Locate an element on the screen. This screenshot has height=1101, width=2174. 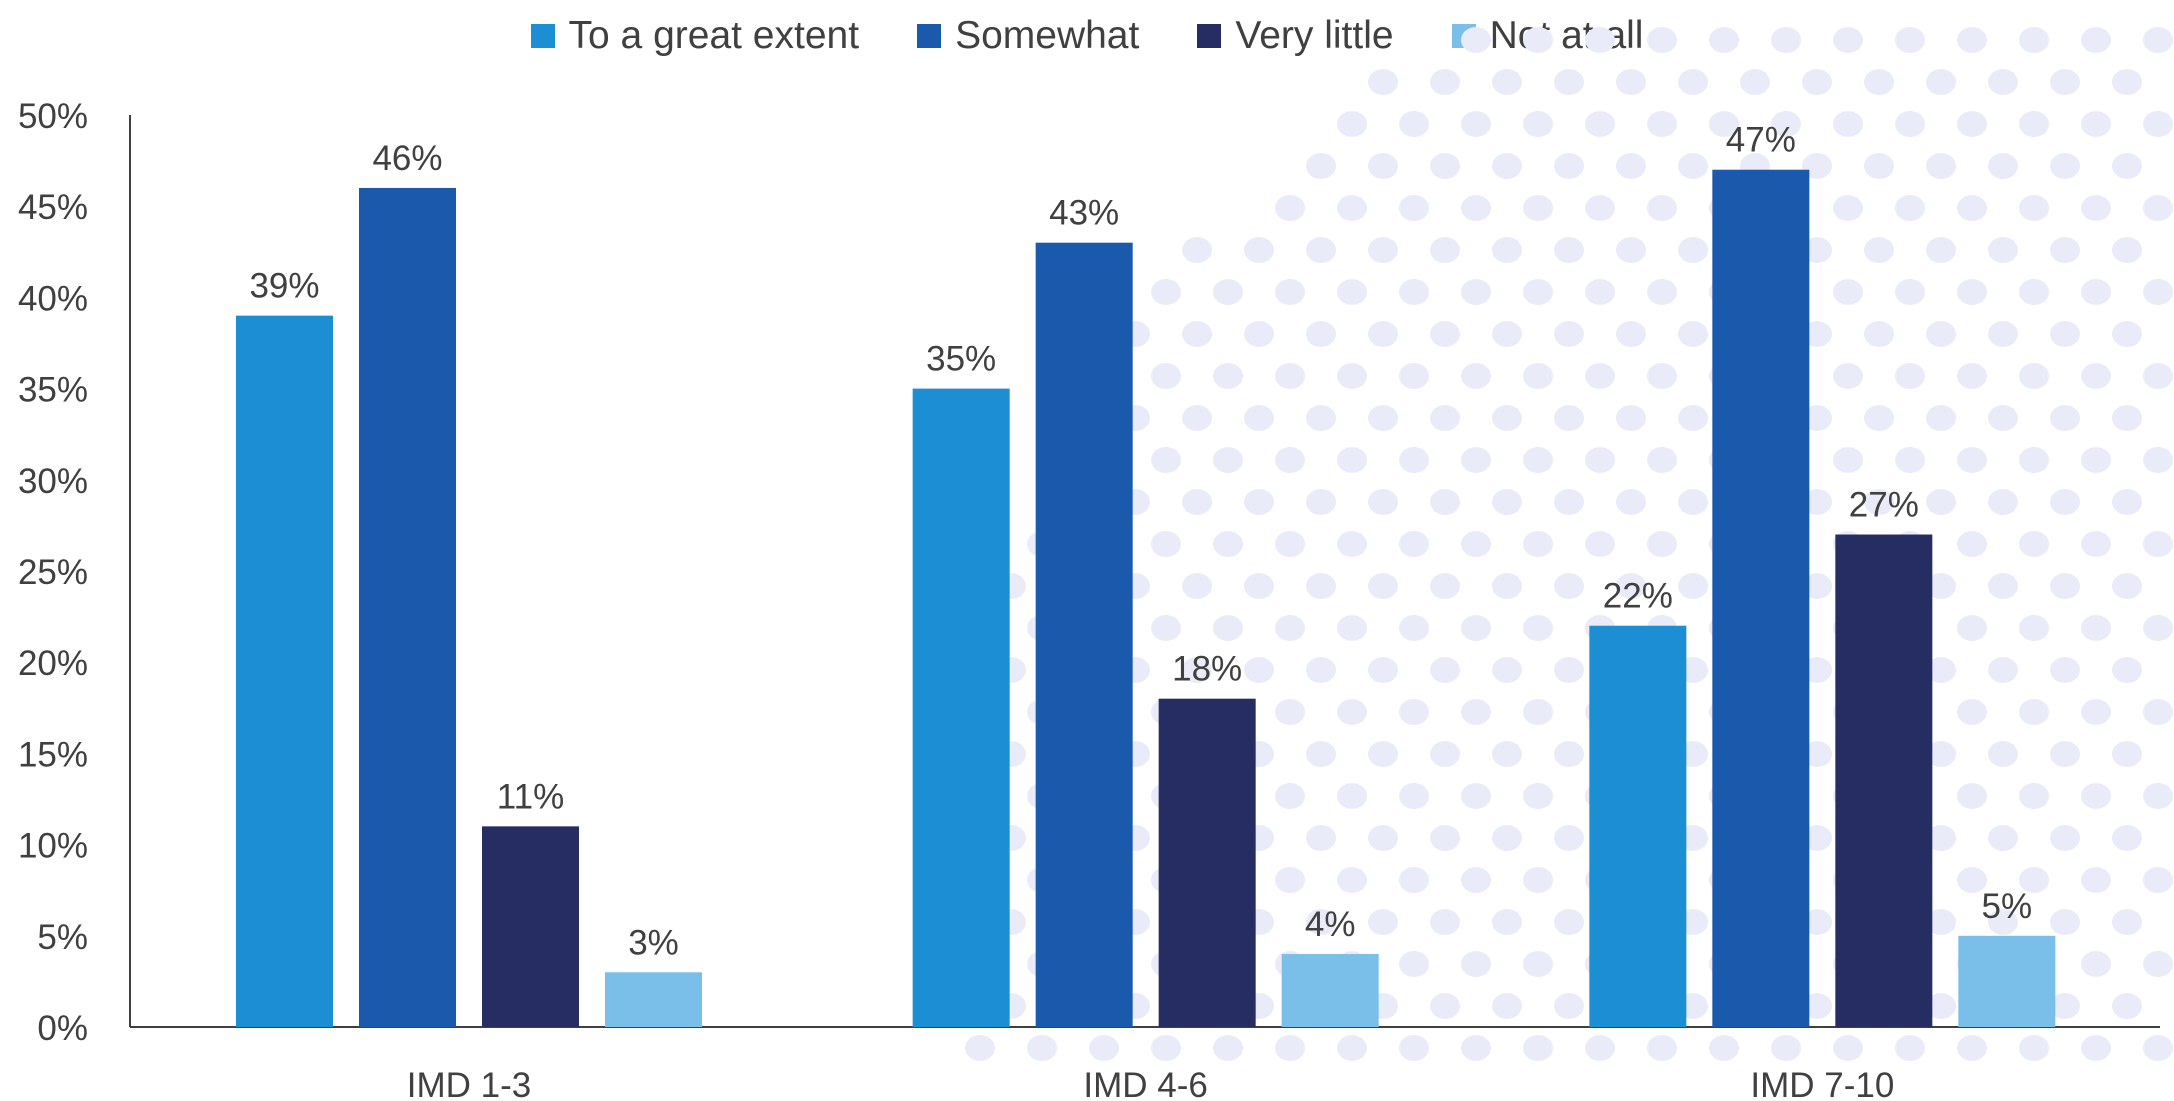
legend-item-very-little: Very little is located at coordinates (1295, 36).